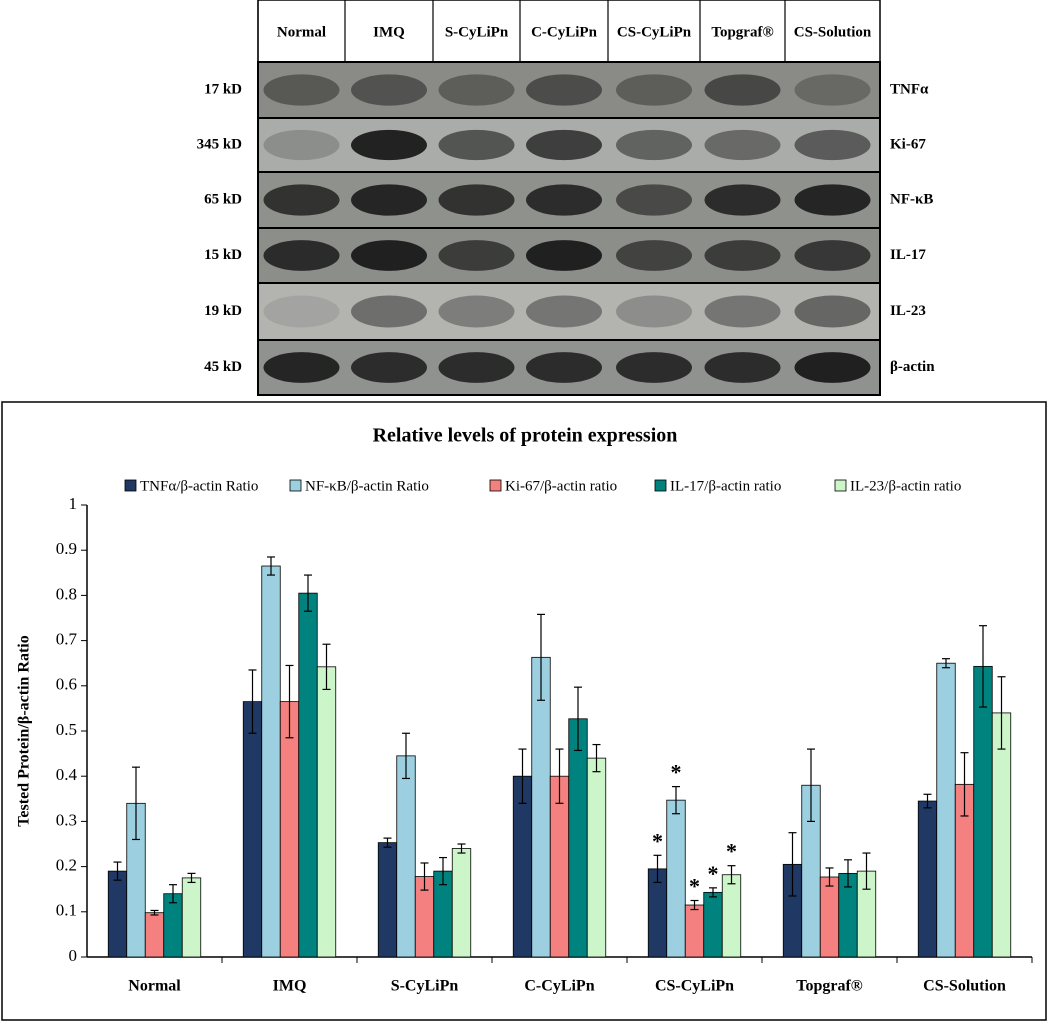 The height and width of the screenshot is (1023, 1050). What do you see at coordinates (130, 485) in the screenshot?
I see `legend-swatch` at bounding box center [130, 485].